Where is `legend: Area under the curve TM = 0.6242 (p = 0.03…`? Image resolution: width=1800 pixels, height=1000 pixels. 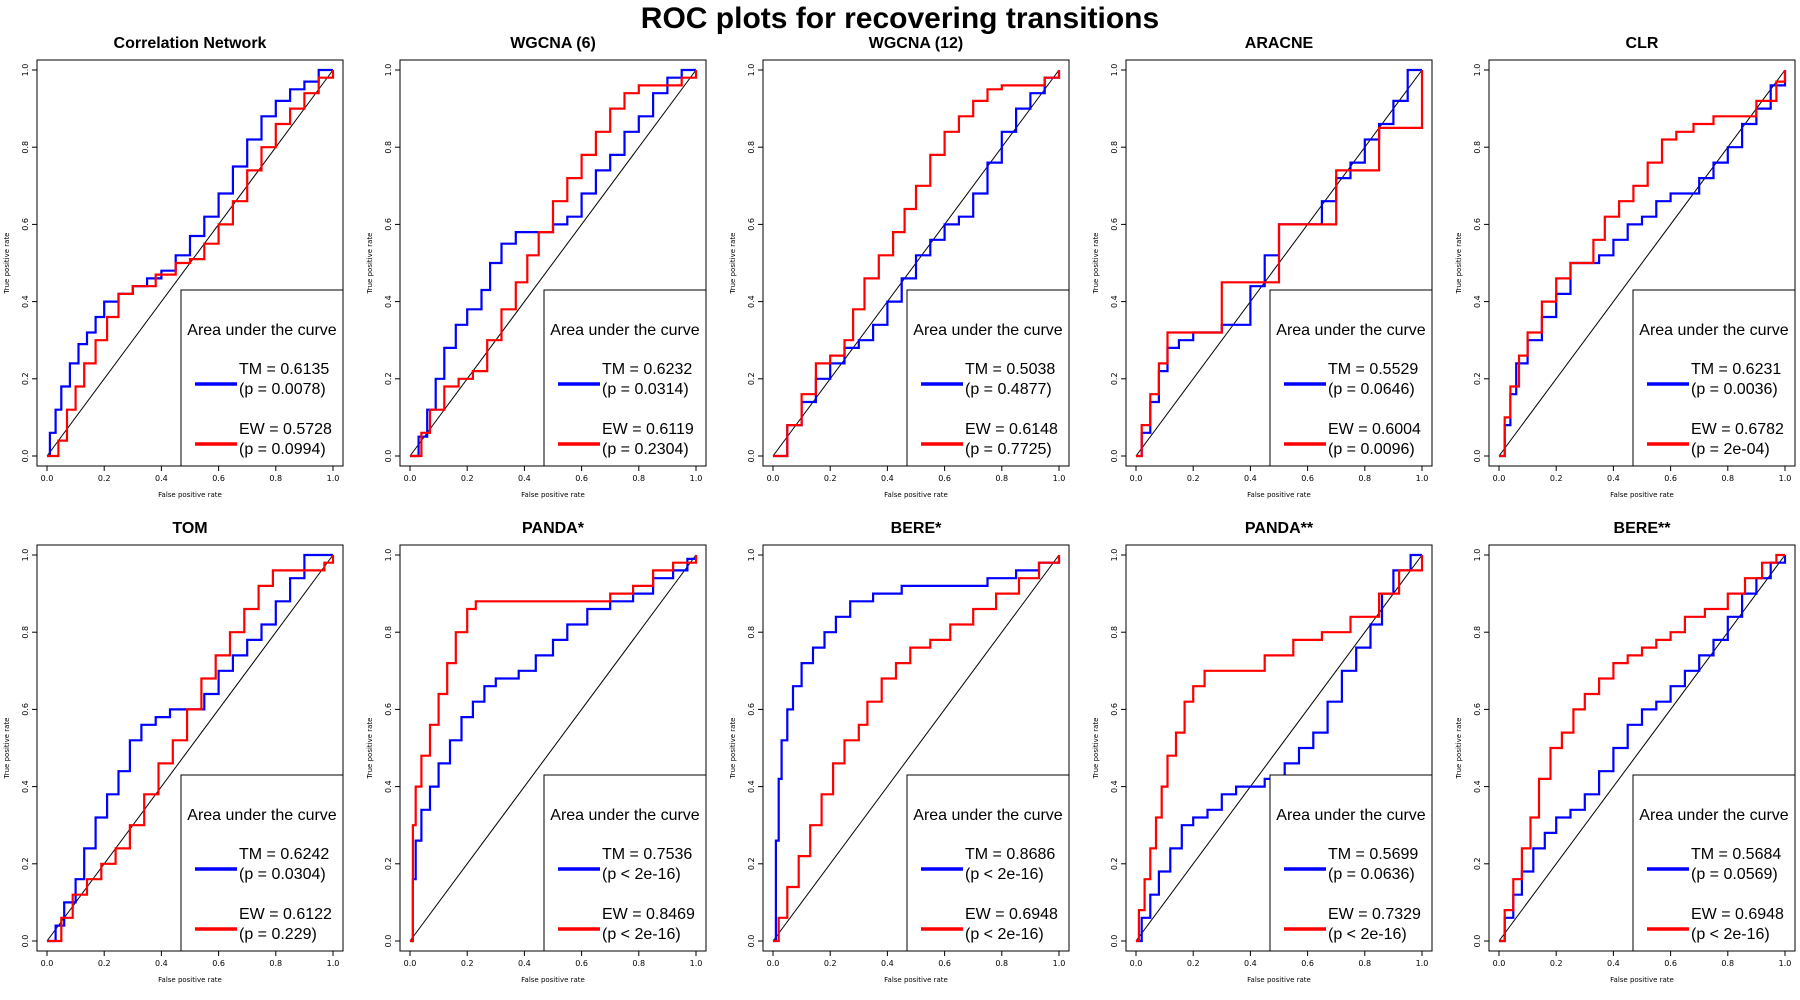 legend: Area under the curve TM = 0.6242 (p = 0.03… is located at coordinates (262, 863).